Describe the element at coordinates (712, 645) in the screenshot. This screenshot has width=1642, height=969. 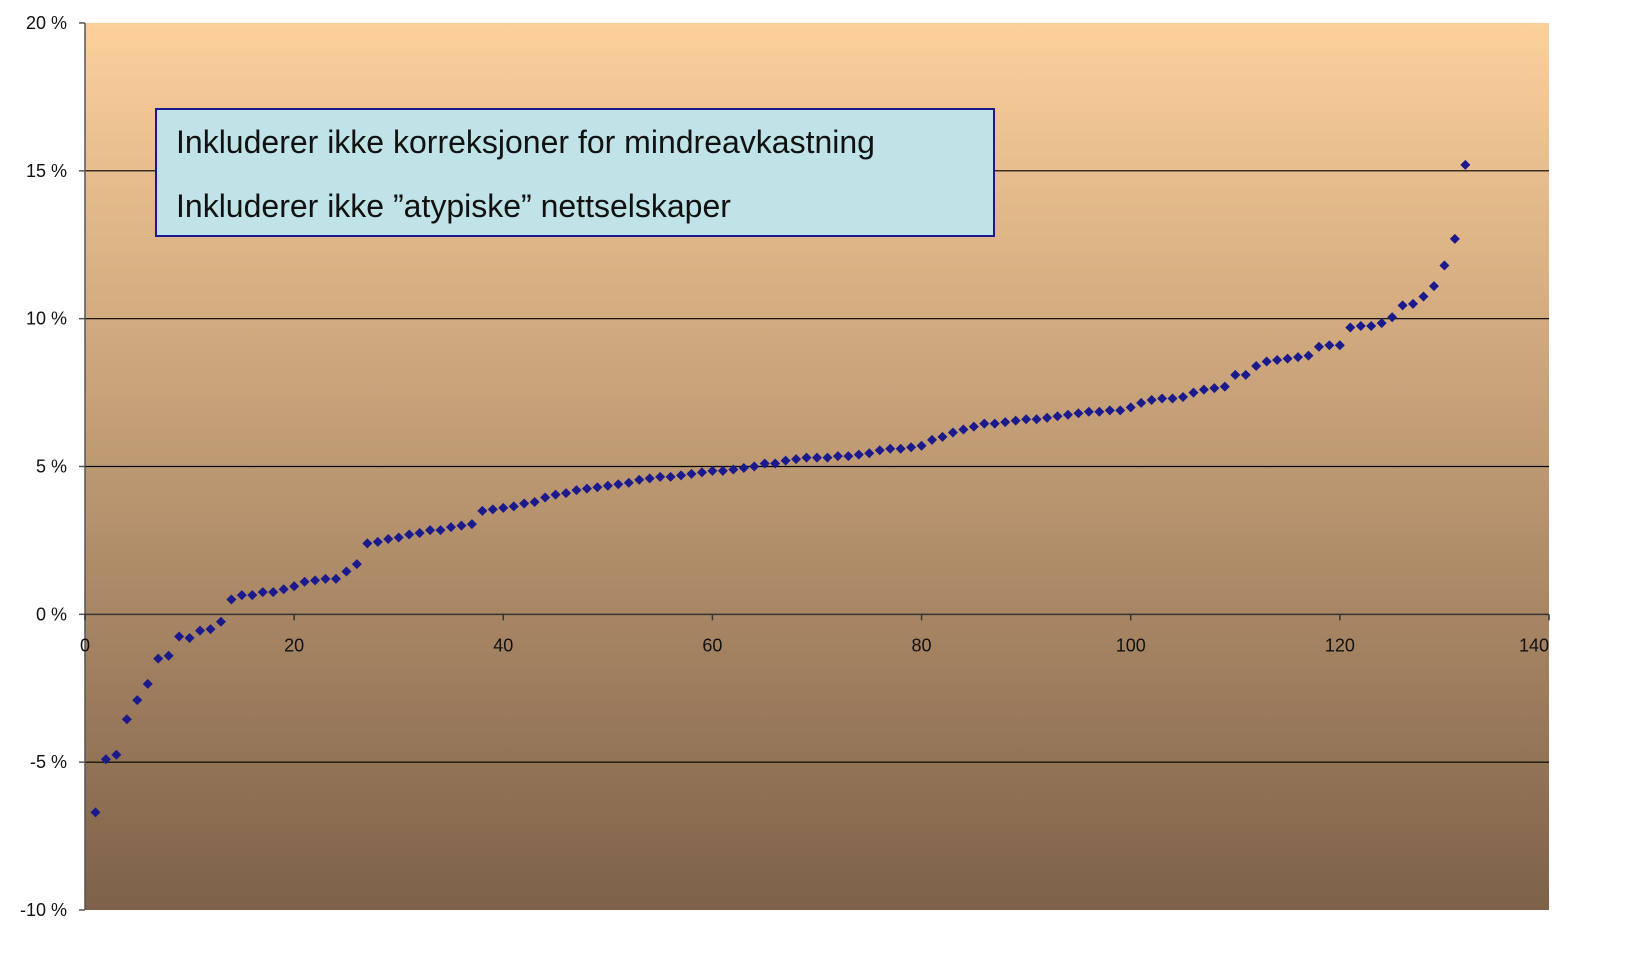
I see `x-tick-label: 60` at that location.